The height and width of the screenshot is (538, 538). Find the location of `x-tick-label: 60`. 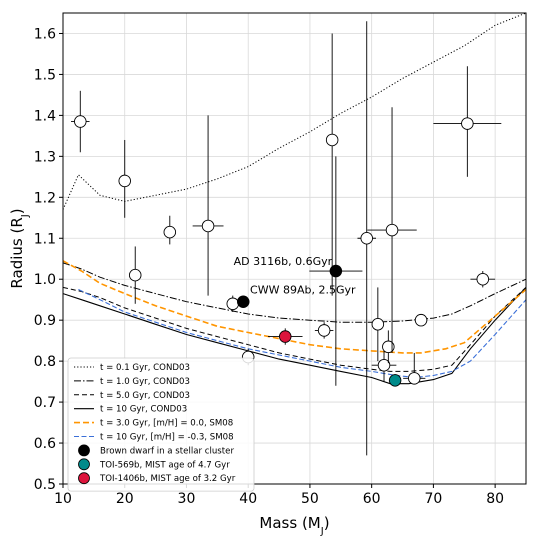

x-tick-label: 60 is located at coordinates (372, 499).